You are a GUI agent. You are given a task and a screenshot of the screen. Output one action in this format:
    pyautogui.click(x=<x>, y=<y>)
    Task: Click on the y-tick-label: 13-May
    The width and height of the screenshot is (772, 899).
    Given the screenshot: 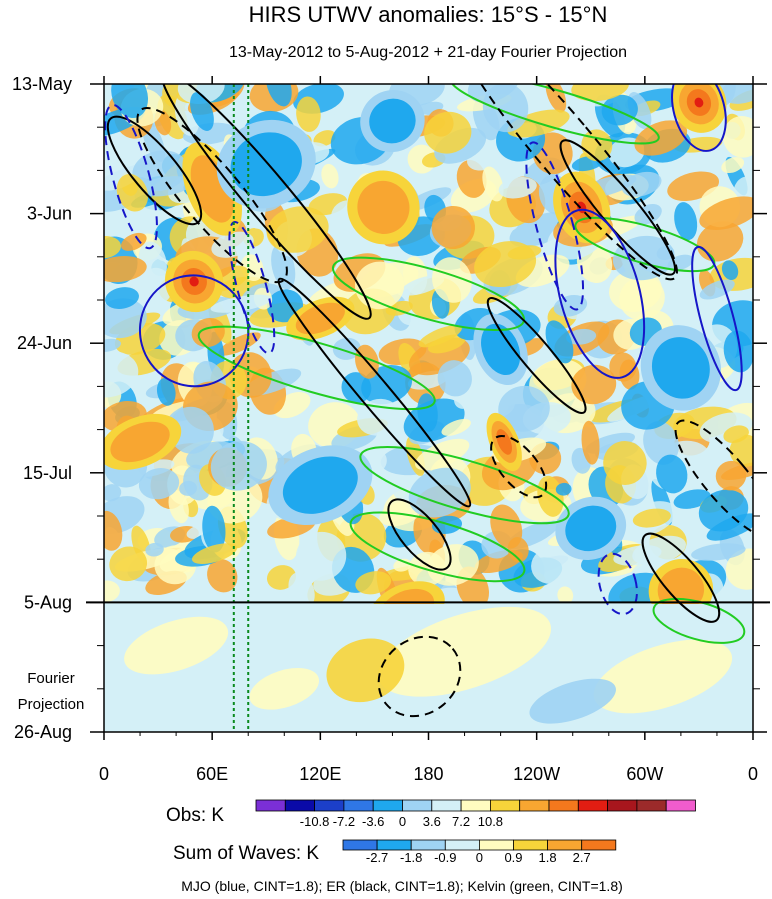 What is the action you would take?
    pyautogui.click(x=42, y=84)
    